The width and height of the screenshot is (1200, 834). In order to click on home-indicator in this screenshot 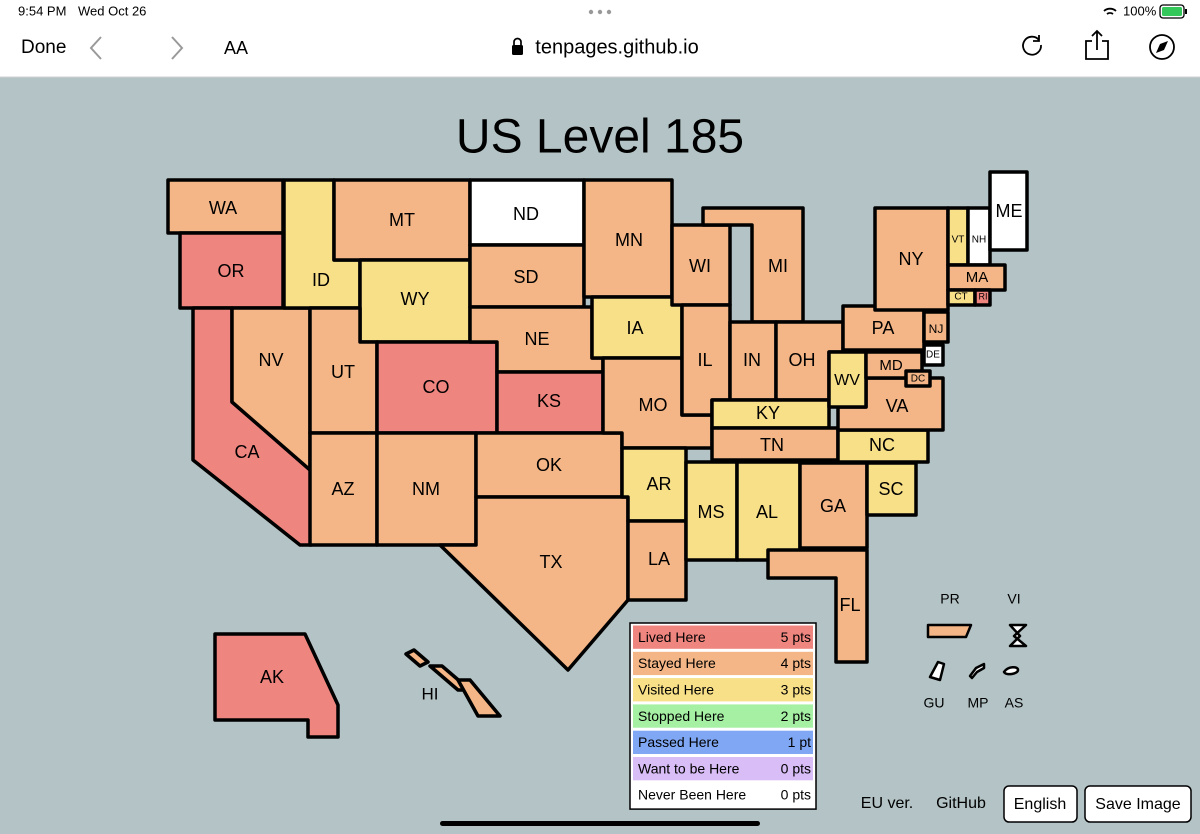, I will do `click(600, 823)`.